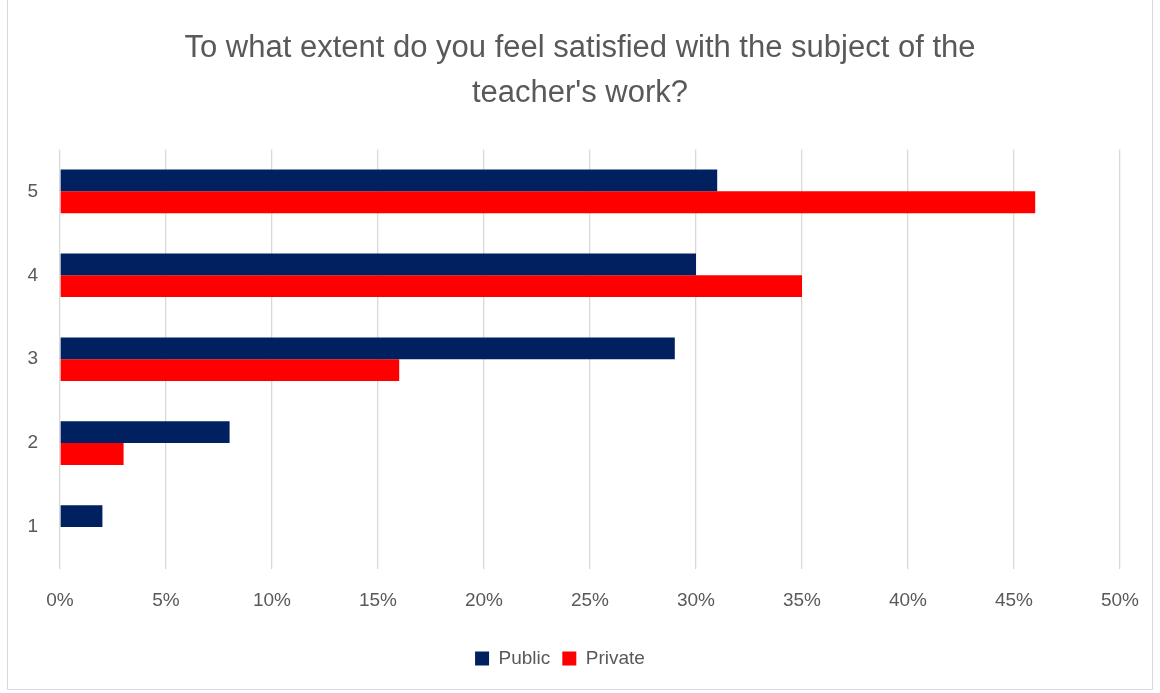 The width and height of the screenshot is (1160, 693). What do you see at coordinates (802, 599) in the screenshot?
I see `x-tick-label: 35%` at bounding box center [802, 599].